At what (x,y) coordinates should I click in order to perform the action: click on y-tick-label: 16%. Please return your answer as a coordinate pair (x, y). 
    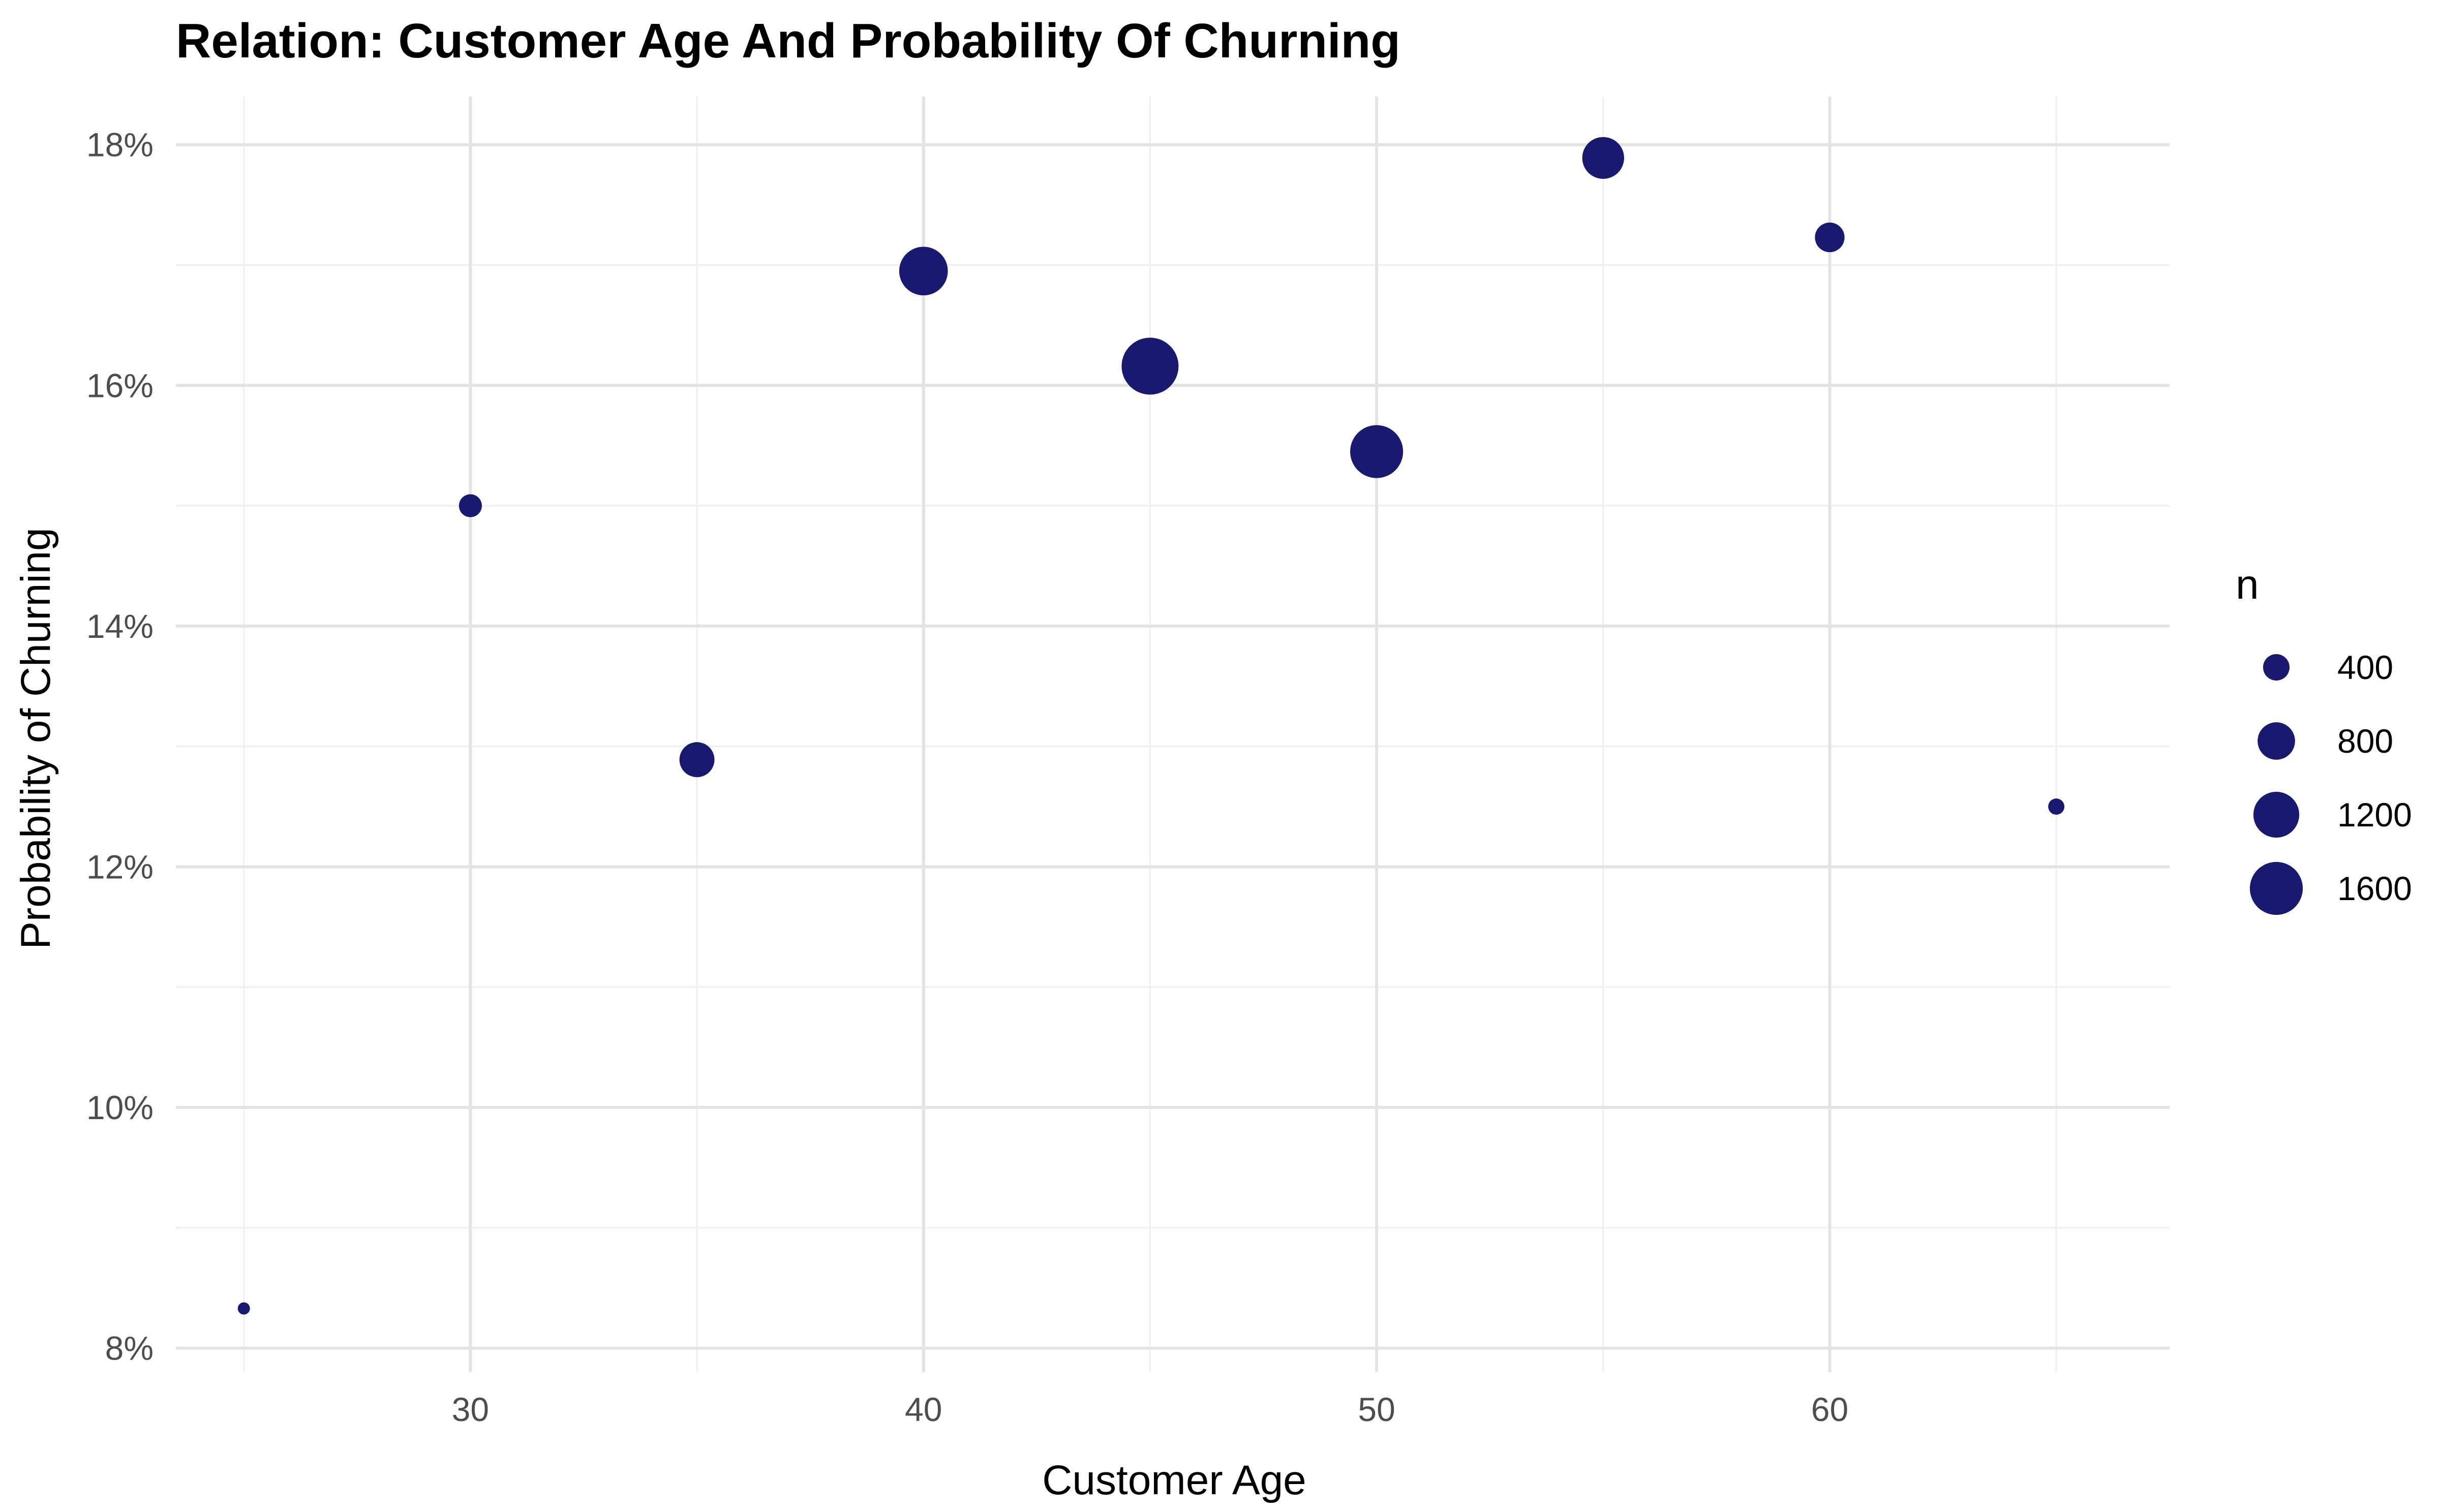
    Looking at the image, I should click on (120, 385).